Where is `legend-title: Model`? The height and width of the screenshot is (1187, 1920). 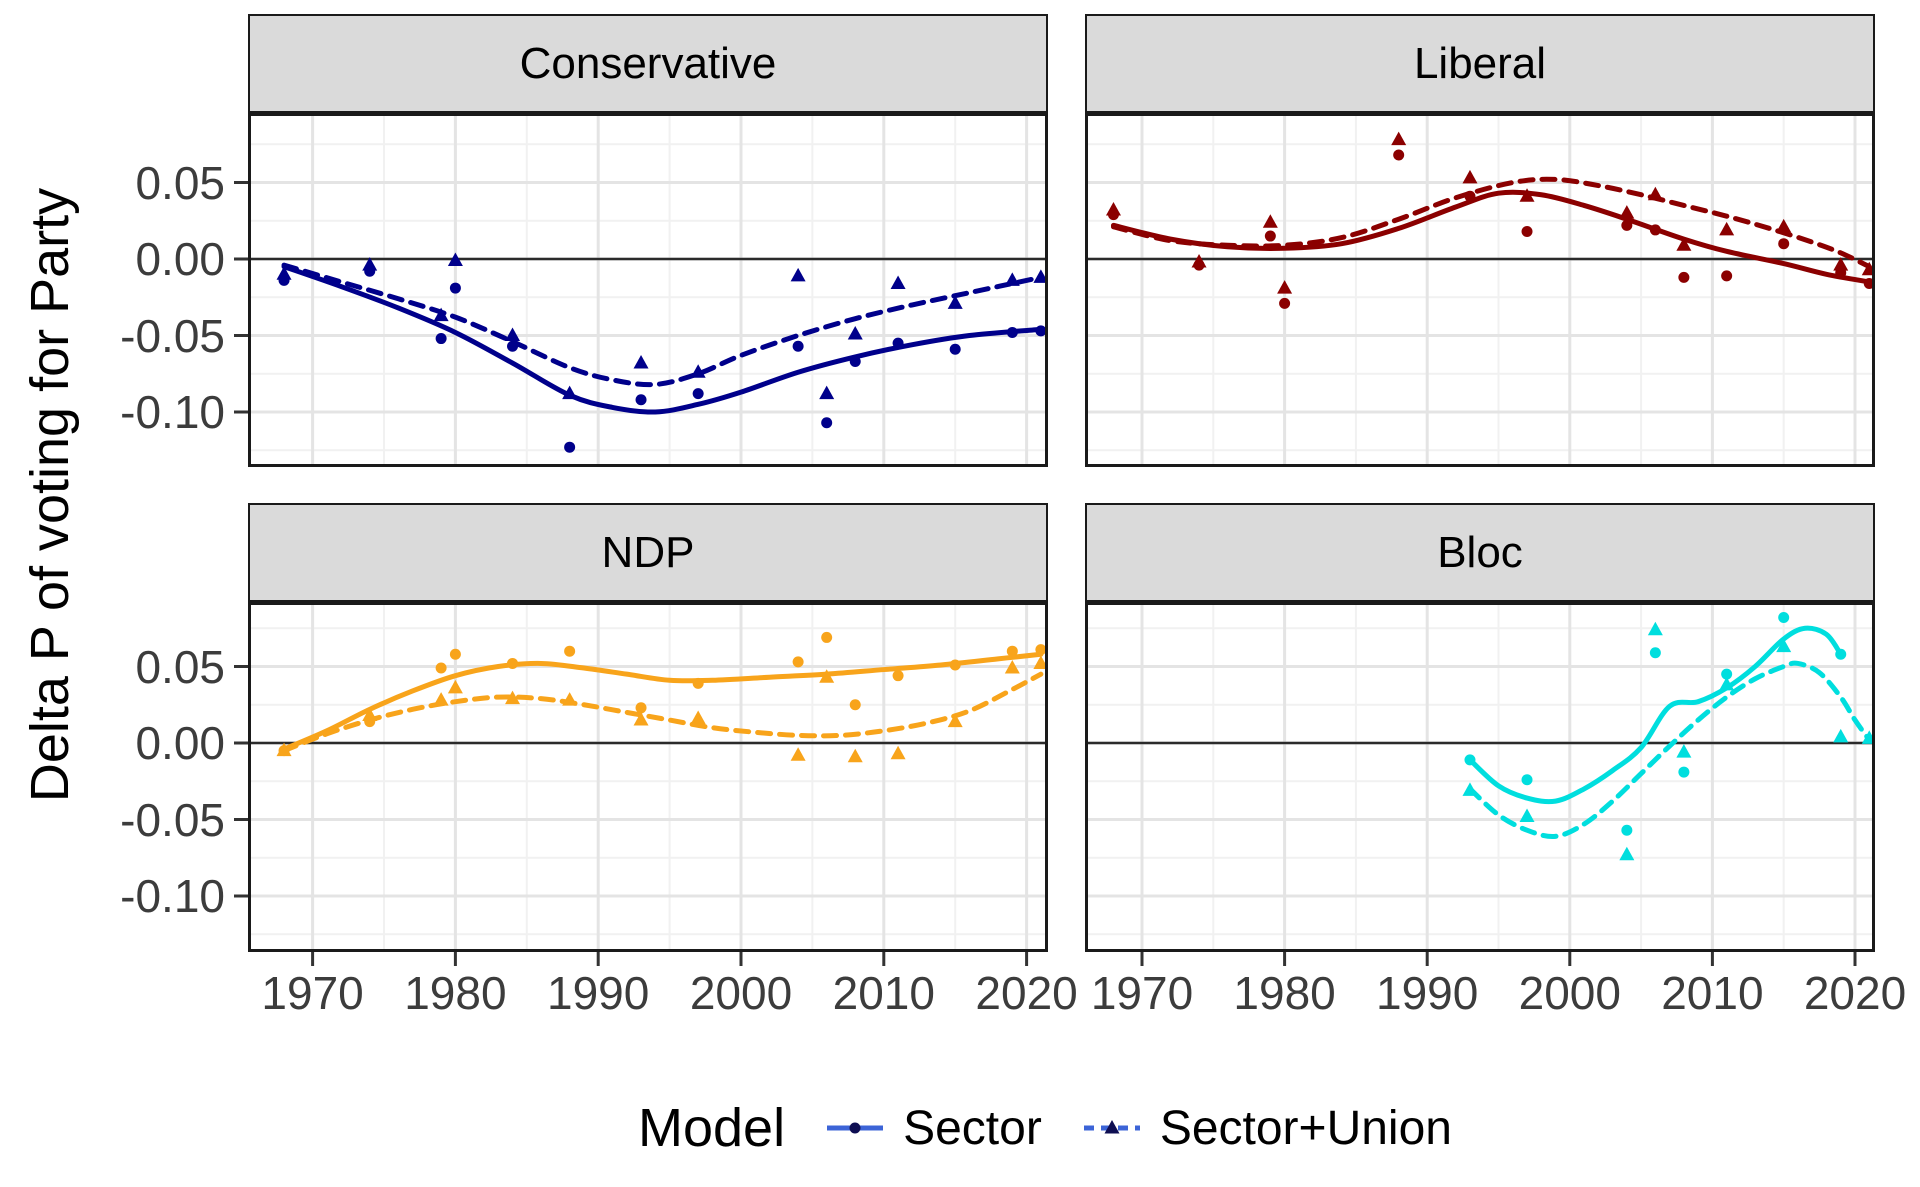
legend-title: Model is located at coordinates (712, 1128).